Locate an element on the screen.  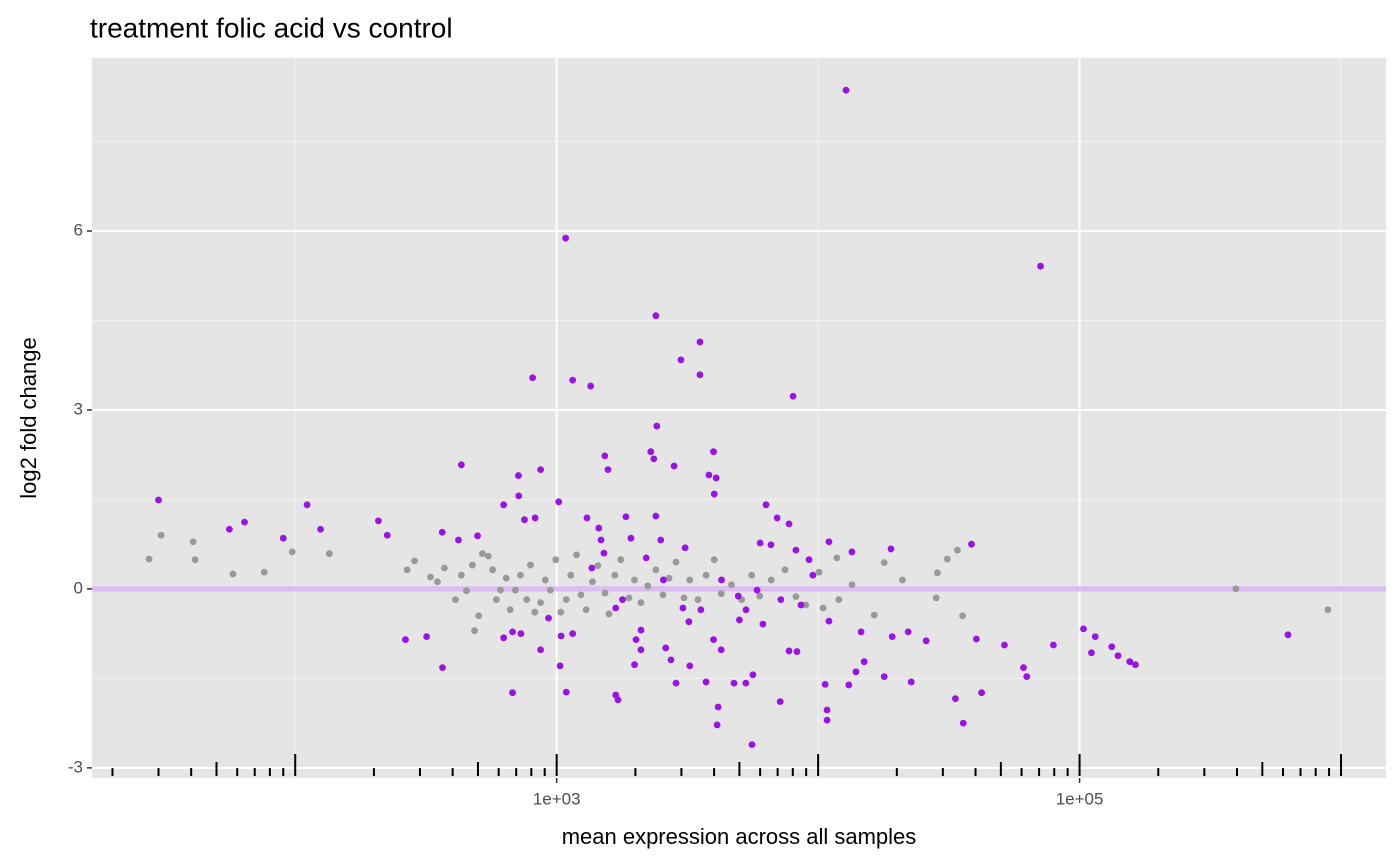
y-tick-label: 0 is located at coordinates (78, 587).